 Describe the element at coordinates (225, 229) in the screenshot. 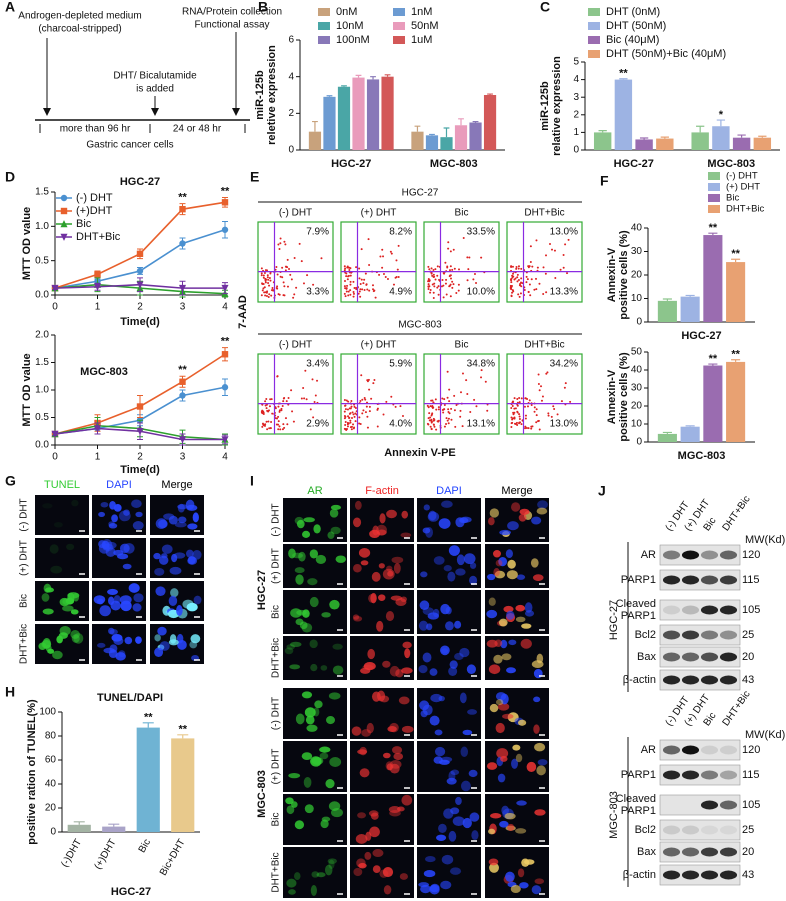

I see `marker` at that location.